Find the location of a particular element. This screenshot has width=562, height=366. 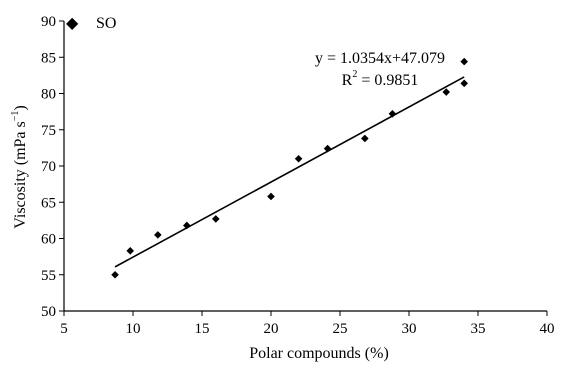

y-tick-label: 55 is located at coordinates (48, 276).